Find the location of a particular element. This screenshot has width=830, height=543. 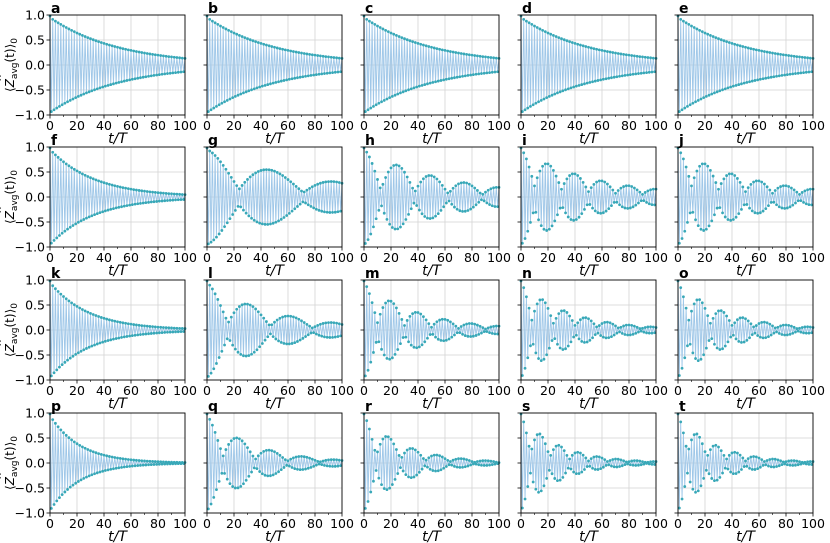

y-tick-label: 0.5 is located at coordinates (35, 40).